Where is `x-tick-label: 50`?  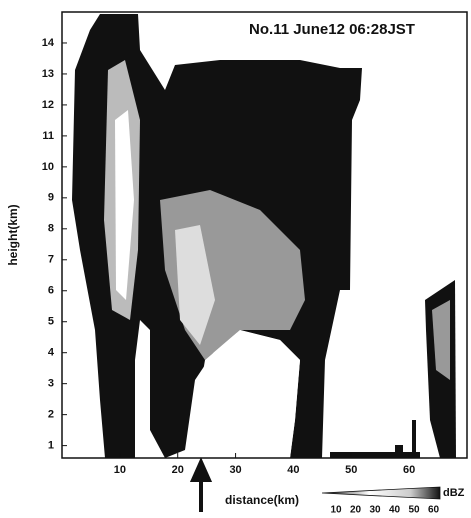
x-tick-label: 50 is located at coordinates (351, 470).